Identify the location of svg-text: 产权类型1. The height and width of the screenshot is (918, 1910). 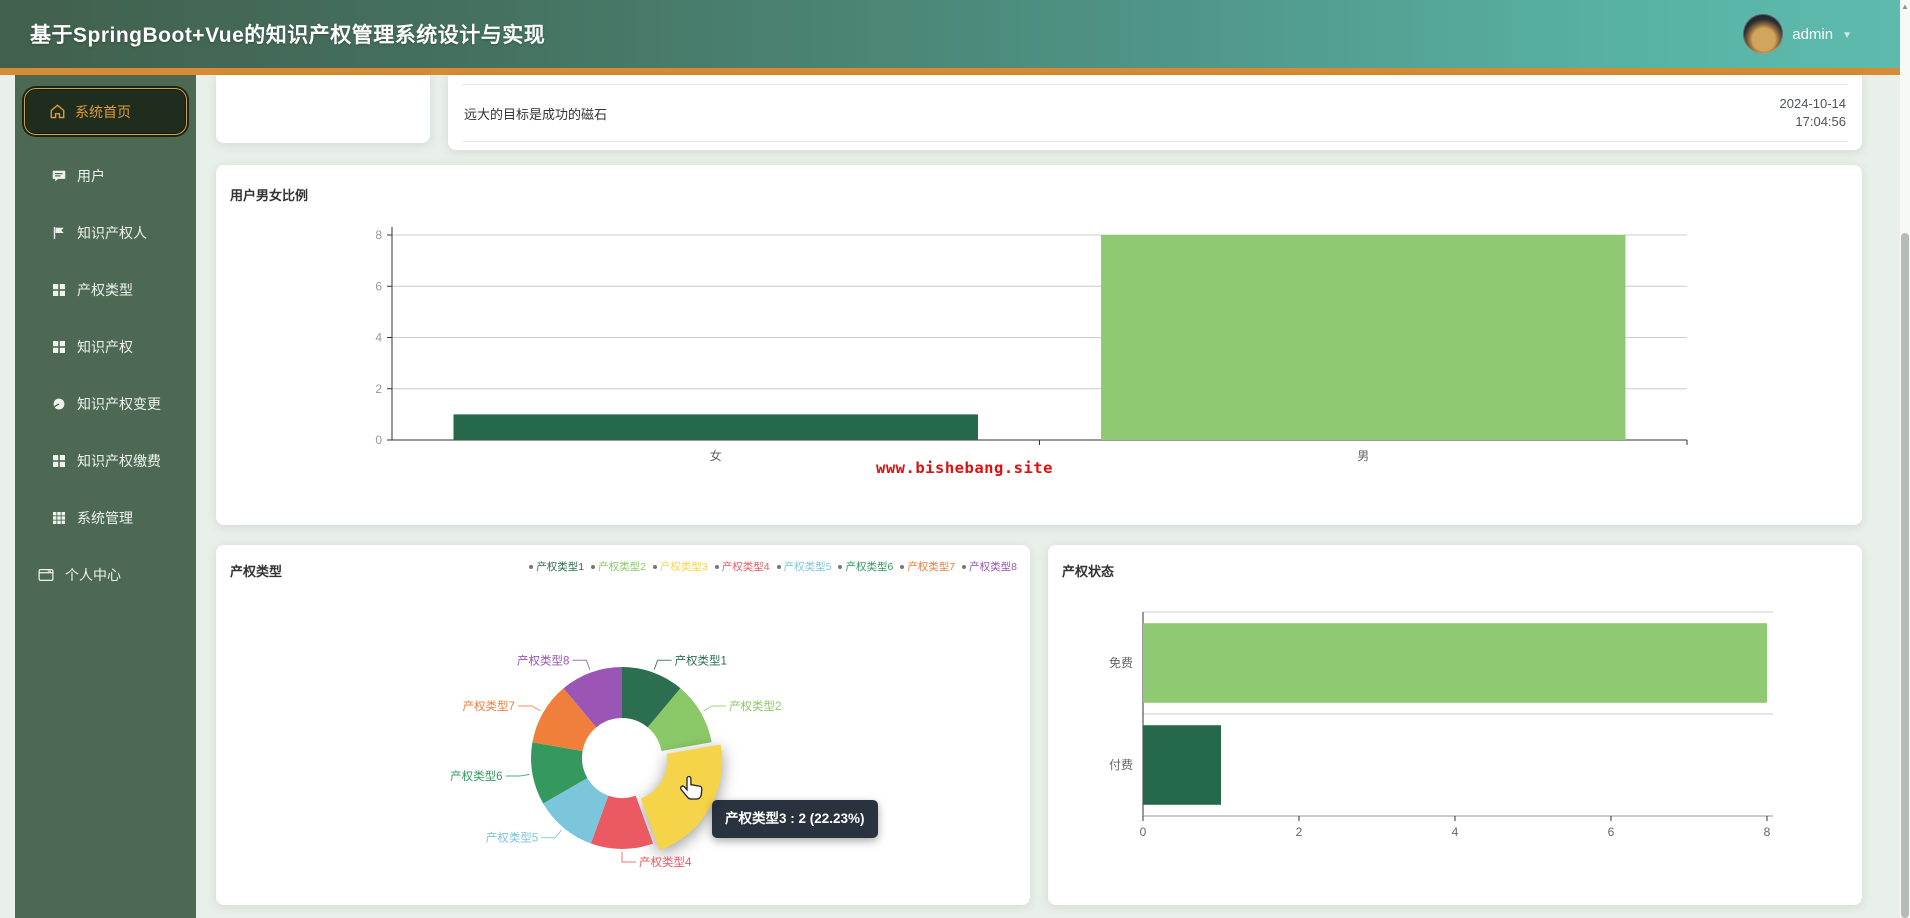
(701, 660).